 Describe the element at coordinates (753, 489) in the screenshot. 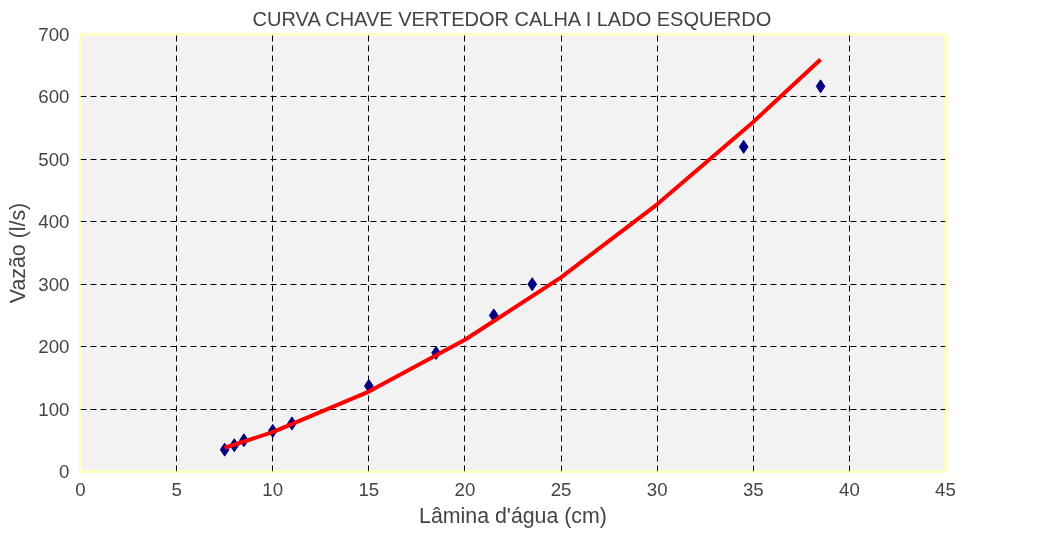

I see `x-tick-label: 35` at that location.